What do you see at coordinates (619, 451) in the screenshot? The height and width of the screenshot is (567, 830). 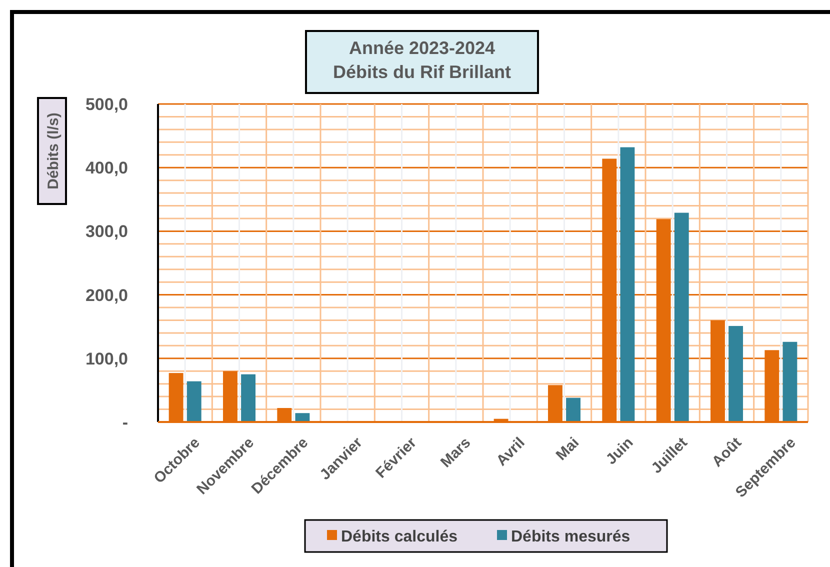 I see `x-tick-label: Juin` at bounding box center [619, 451].